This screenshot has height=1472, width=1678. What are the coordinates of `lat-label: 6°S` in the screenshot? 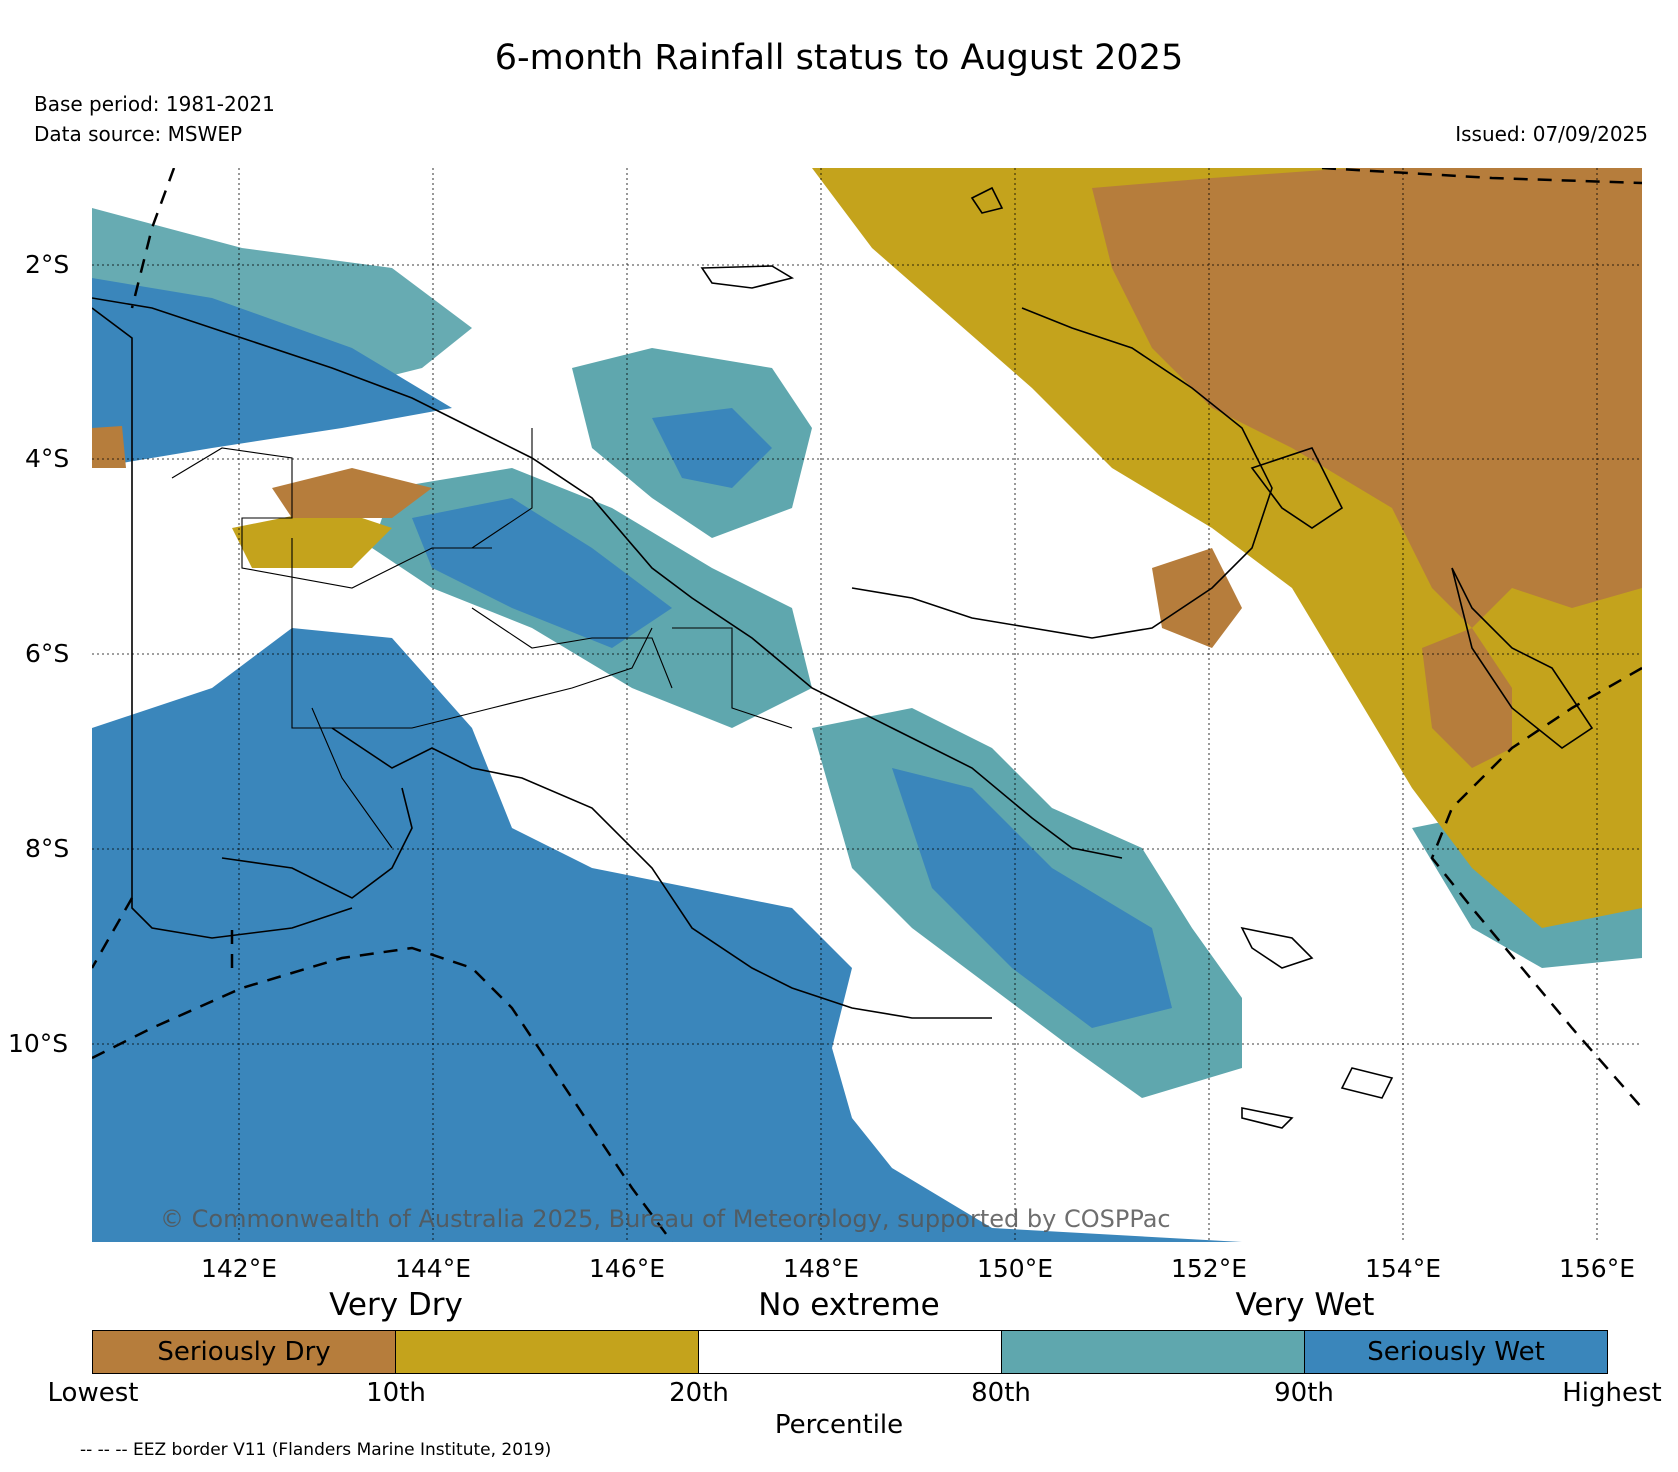 It's located at (47, 653).